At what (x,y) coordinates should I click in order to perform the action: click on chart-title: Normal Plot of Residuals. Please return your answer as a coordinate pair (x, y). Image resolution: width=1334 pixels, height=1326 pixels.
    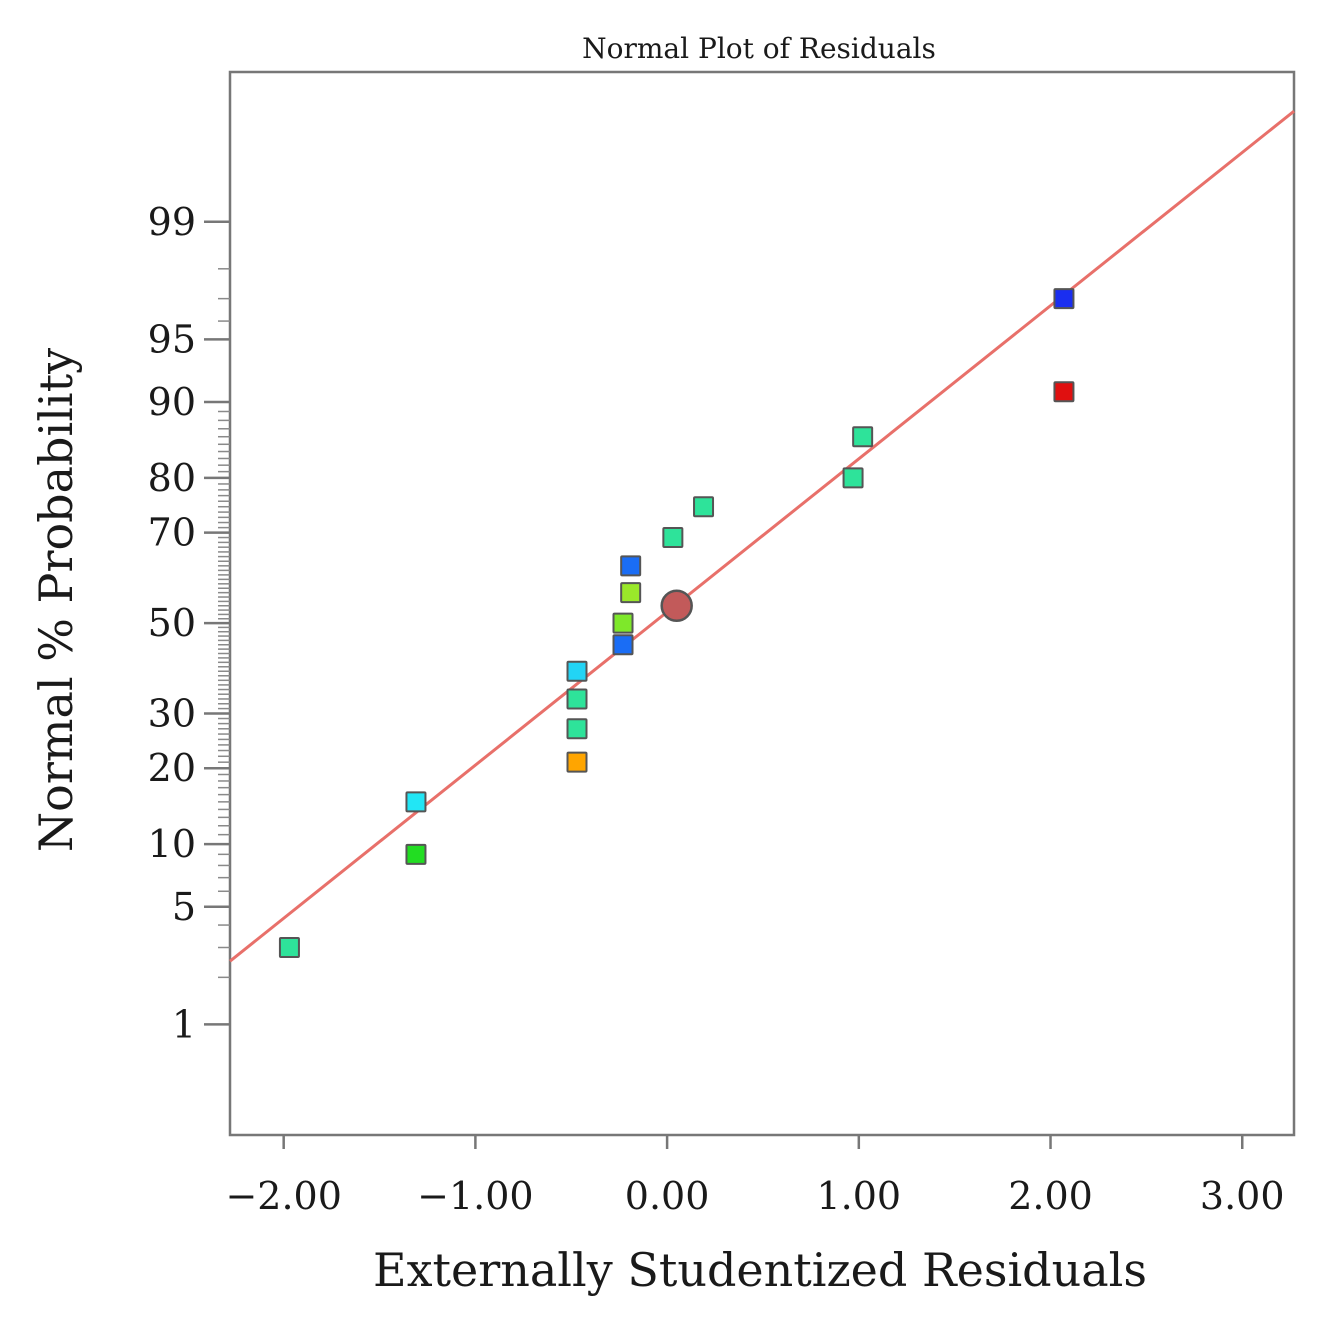
    Looking at the image, I should click on (759, 48).